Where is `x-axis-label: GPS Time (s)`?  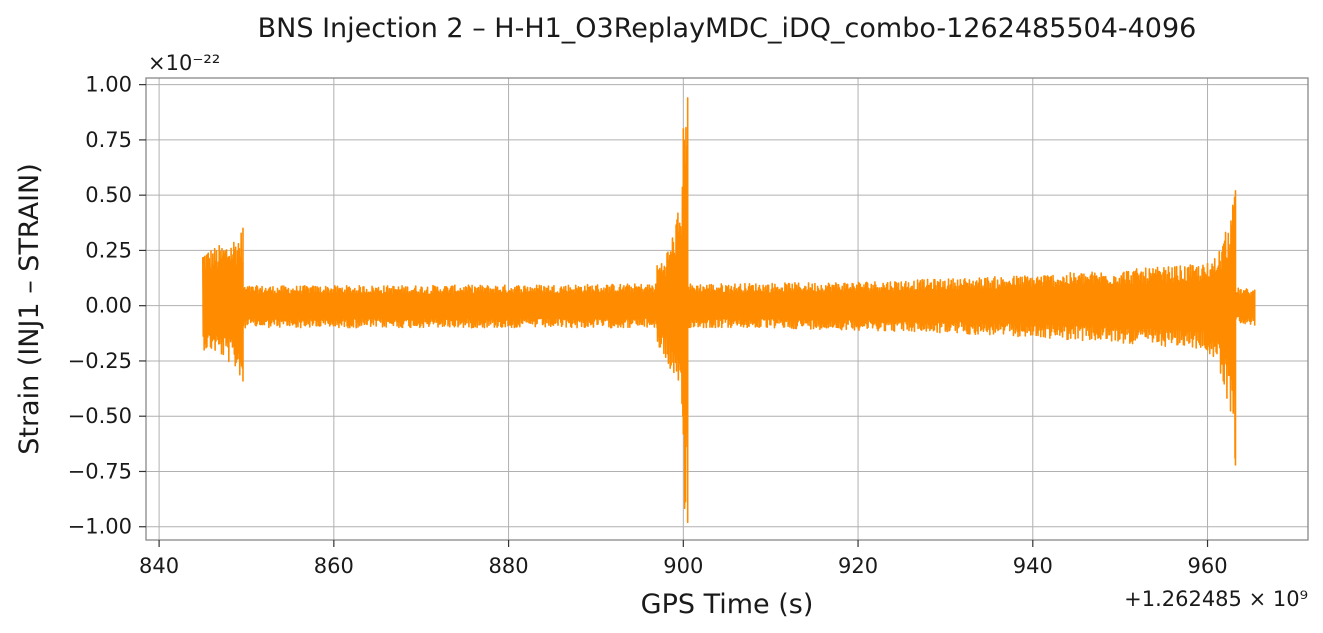
x-axis-label: GPS Time (s) is located at coordinates (727, 604).